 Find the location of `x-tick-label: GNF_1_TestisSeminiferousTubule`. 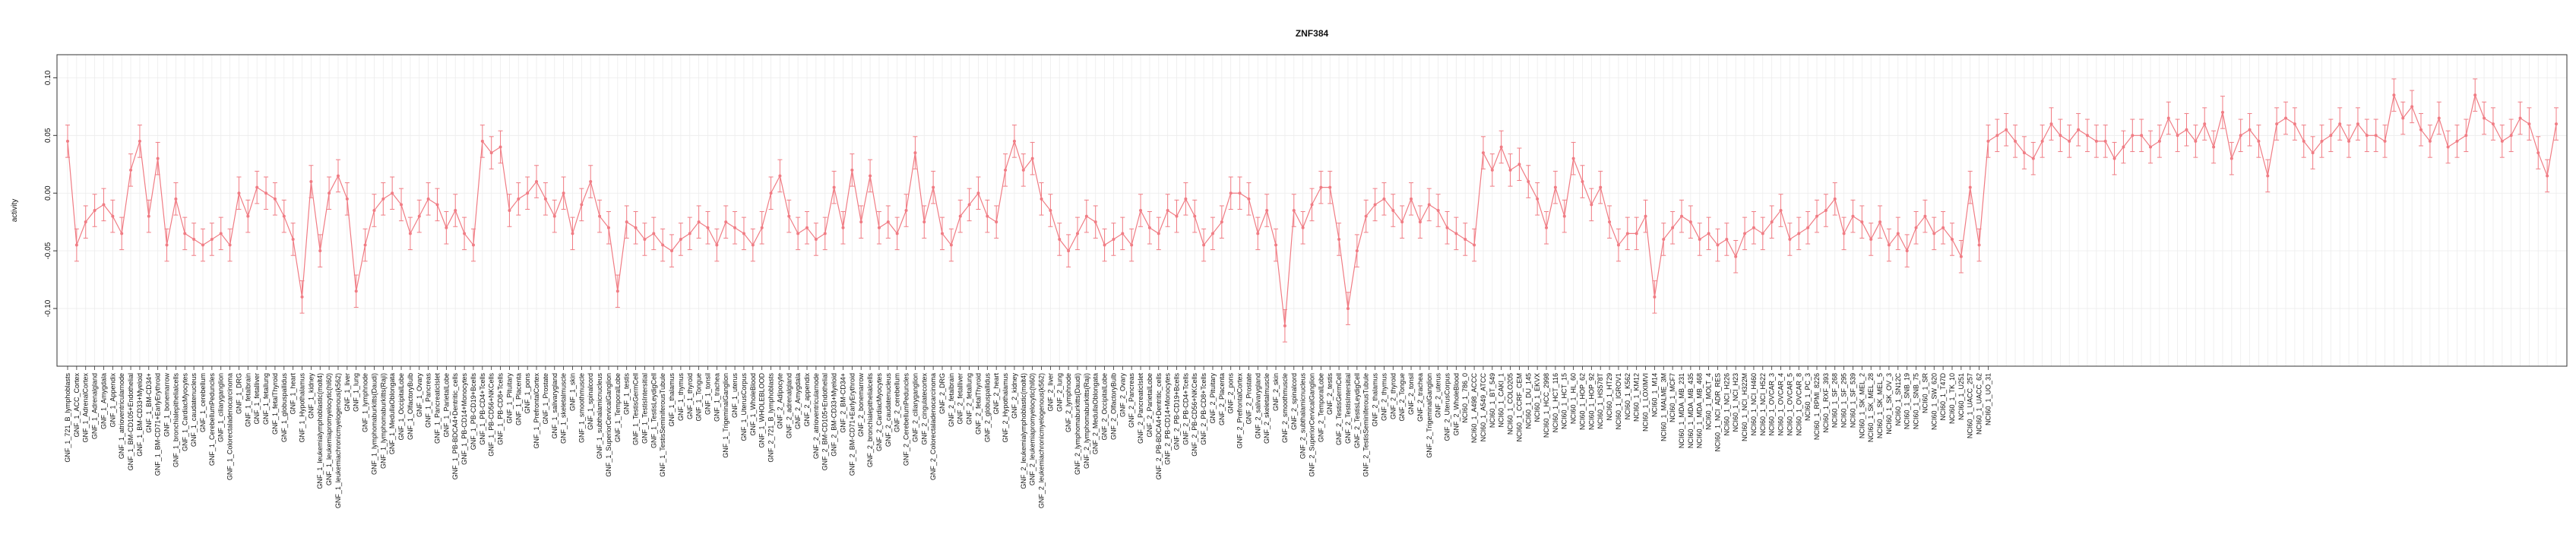

x-tick-label: GNF_1_TestisSeminiferousTubule is located at coordinates (663, 425).